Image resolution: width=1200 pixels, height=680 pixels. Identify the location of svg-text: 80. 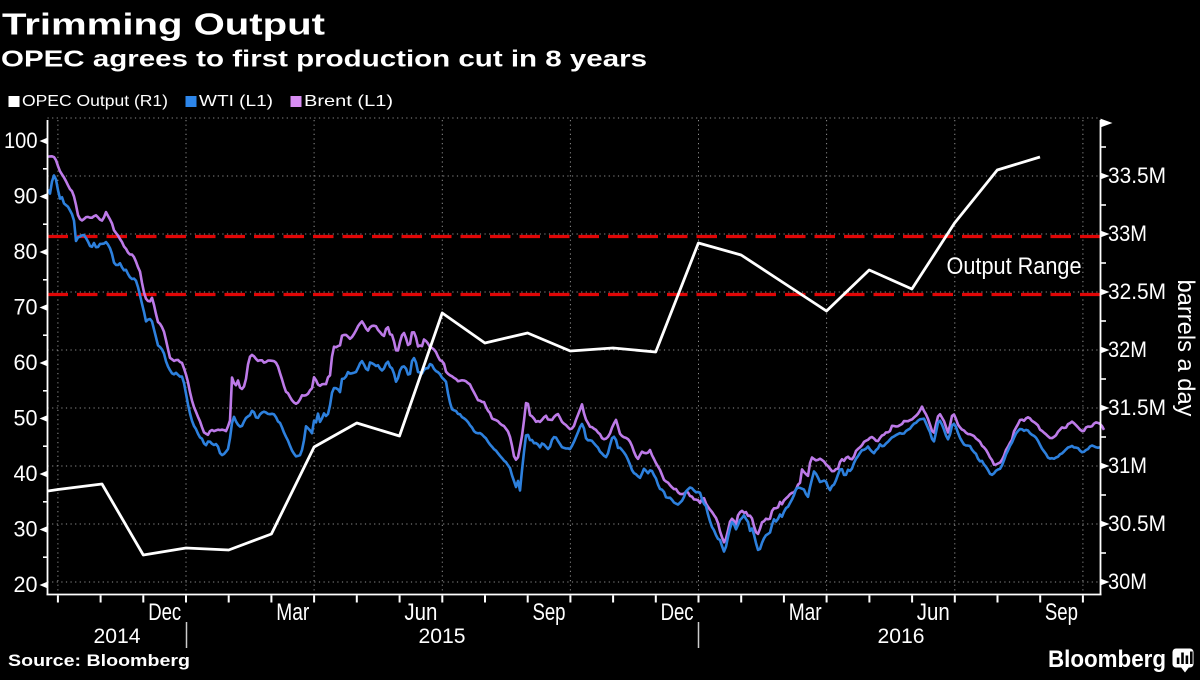
(26, 251).